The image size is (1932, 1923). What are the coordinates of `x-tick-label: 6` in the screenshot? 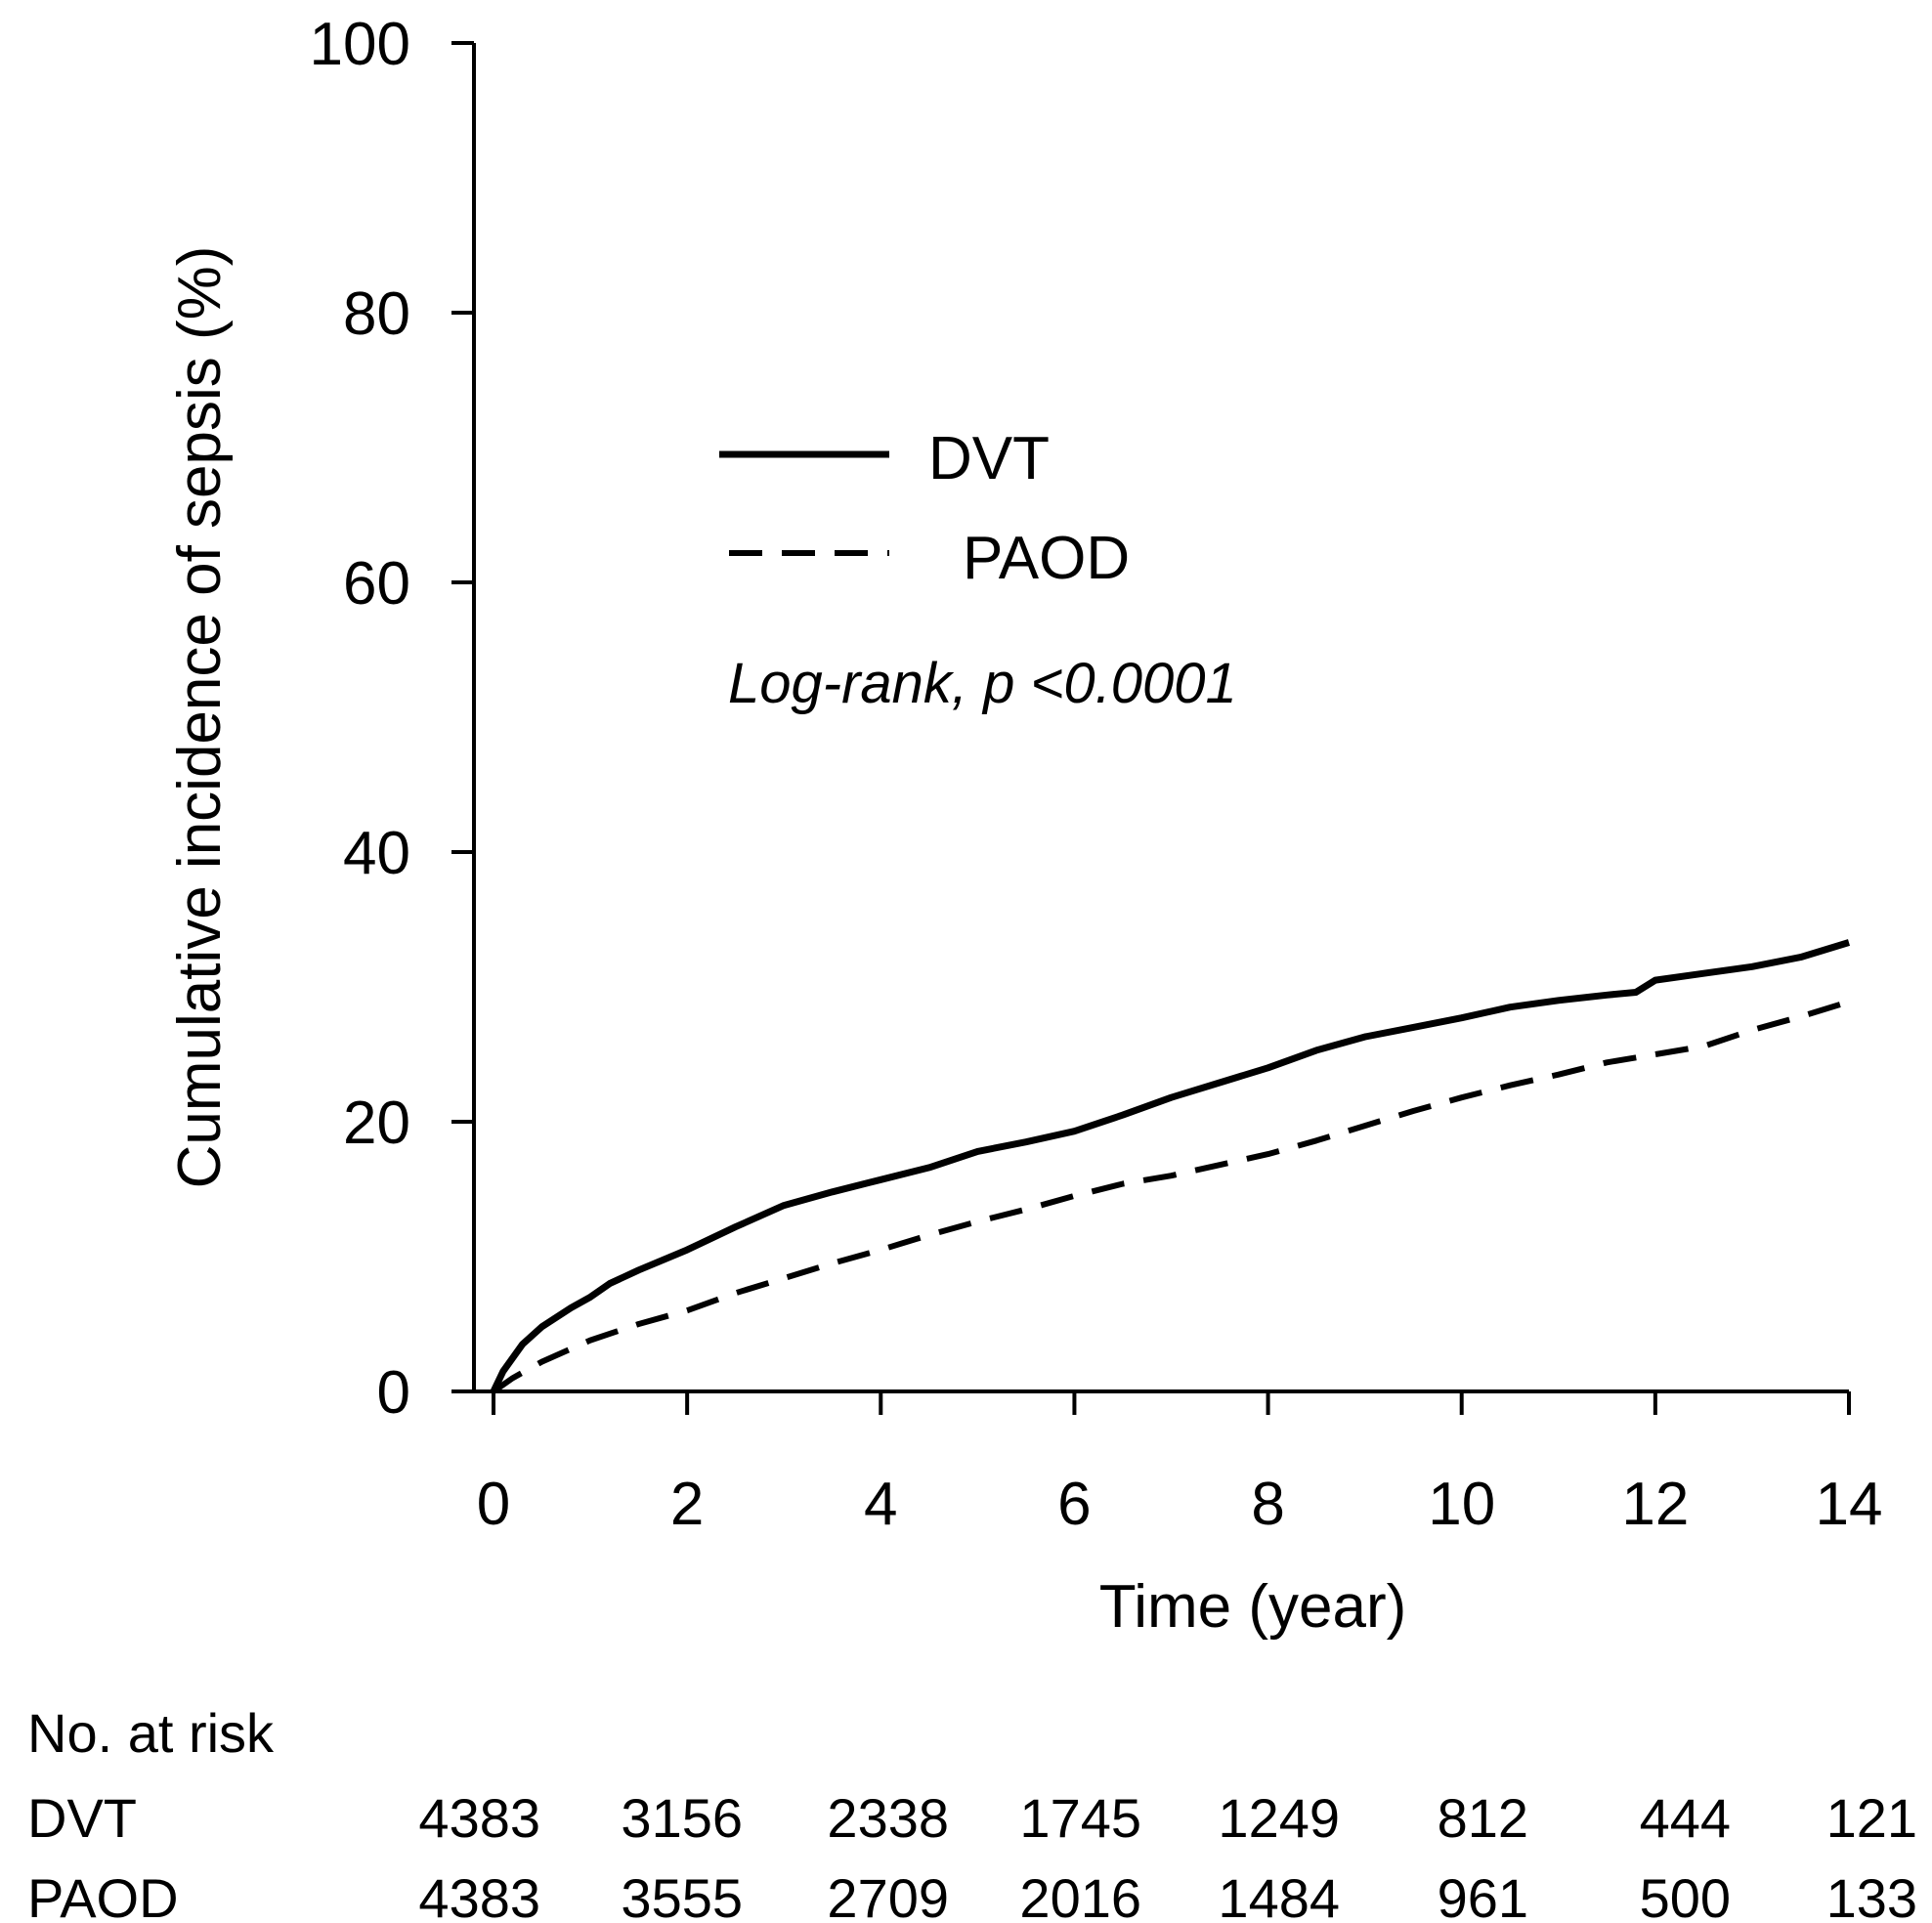 It's located at (1074, 1504).